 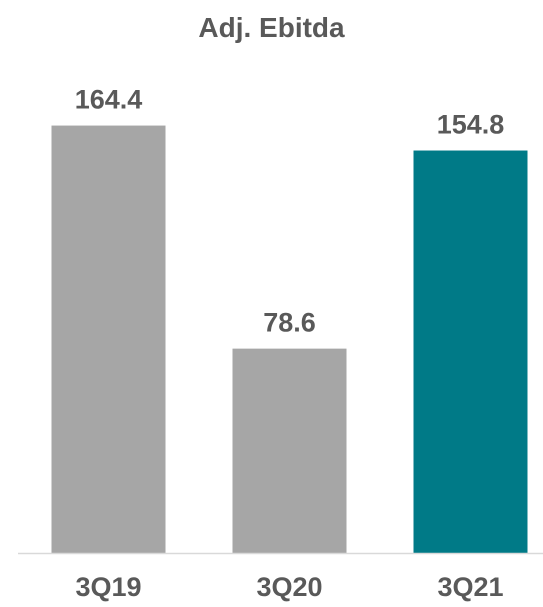 What do you see at coordinates (108, 587) in the screenshot?
I see `tick-label-3q19: 3Q19` at bounding box center [108, 587].